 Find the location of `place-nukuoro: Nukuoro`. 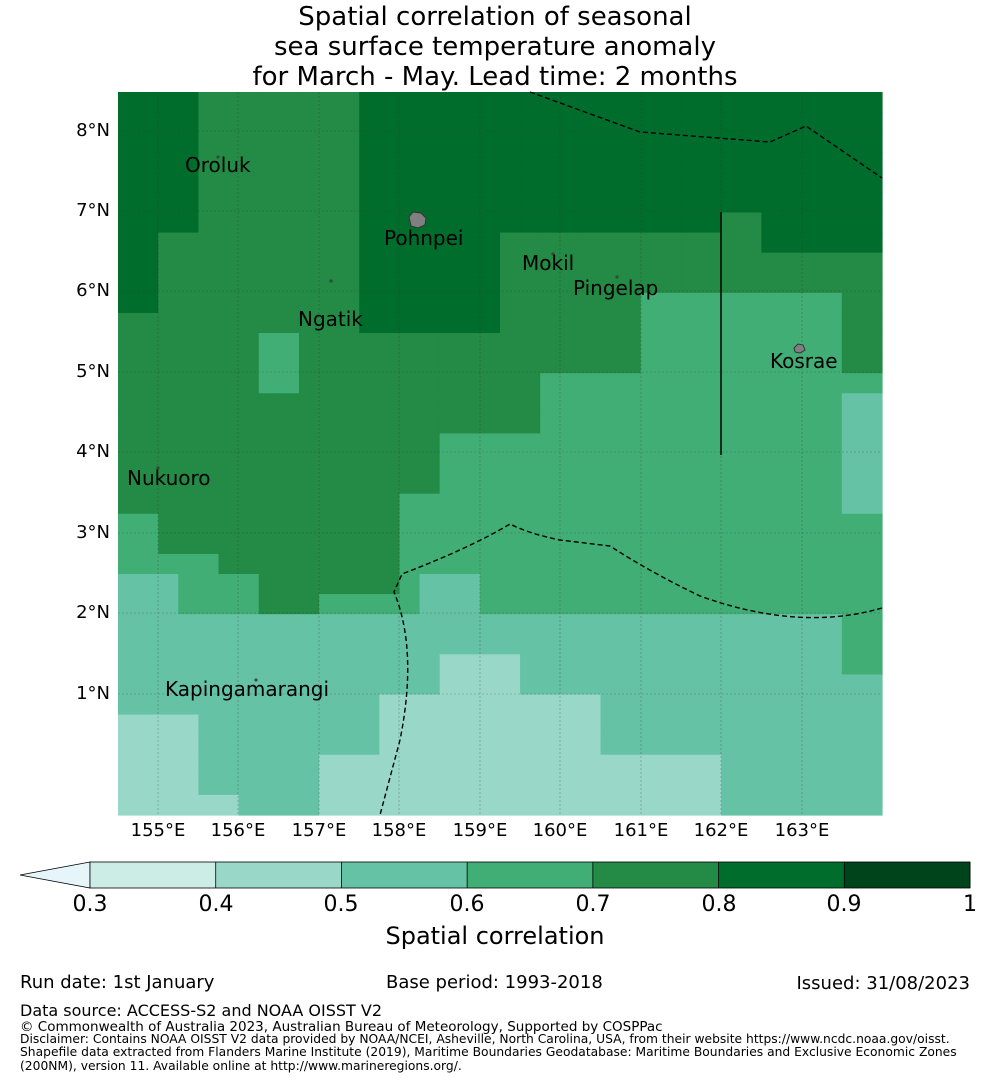

place-nukuoro: Nukuoro is located at coordinates (169, 478).